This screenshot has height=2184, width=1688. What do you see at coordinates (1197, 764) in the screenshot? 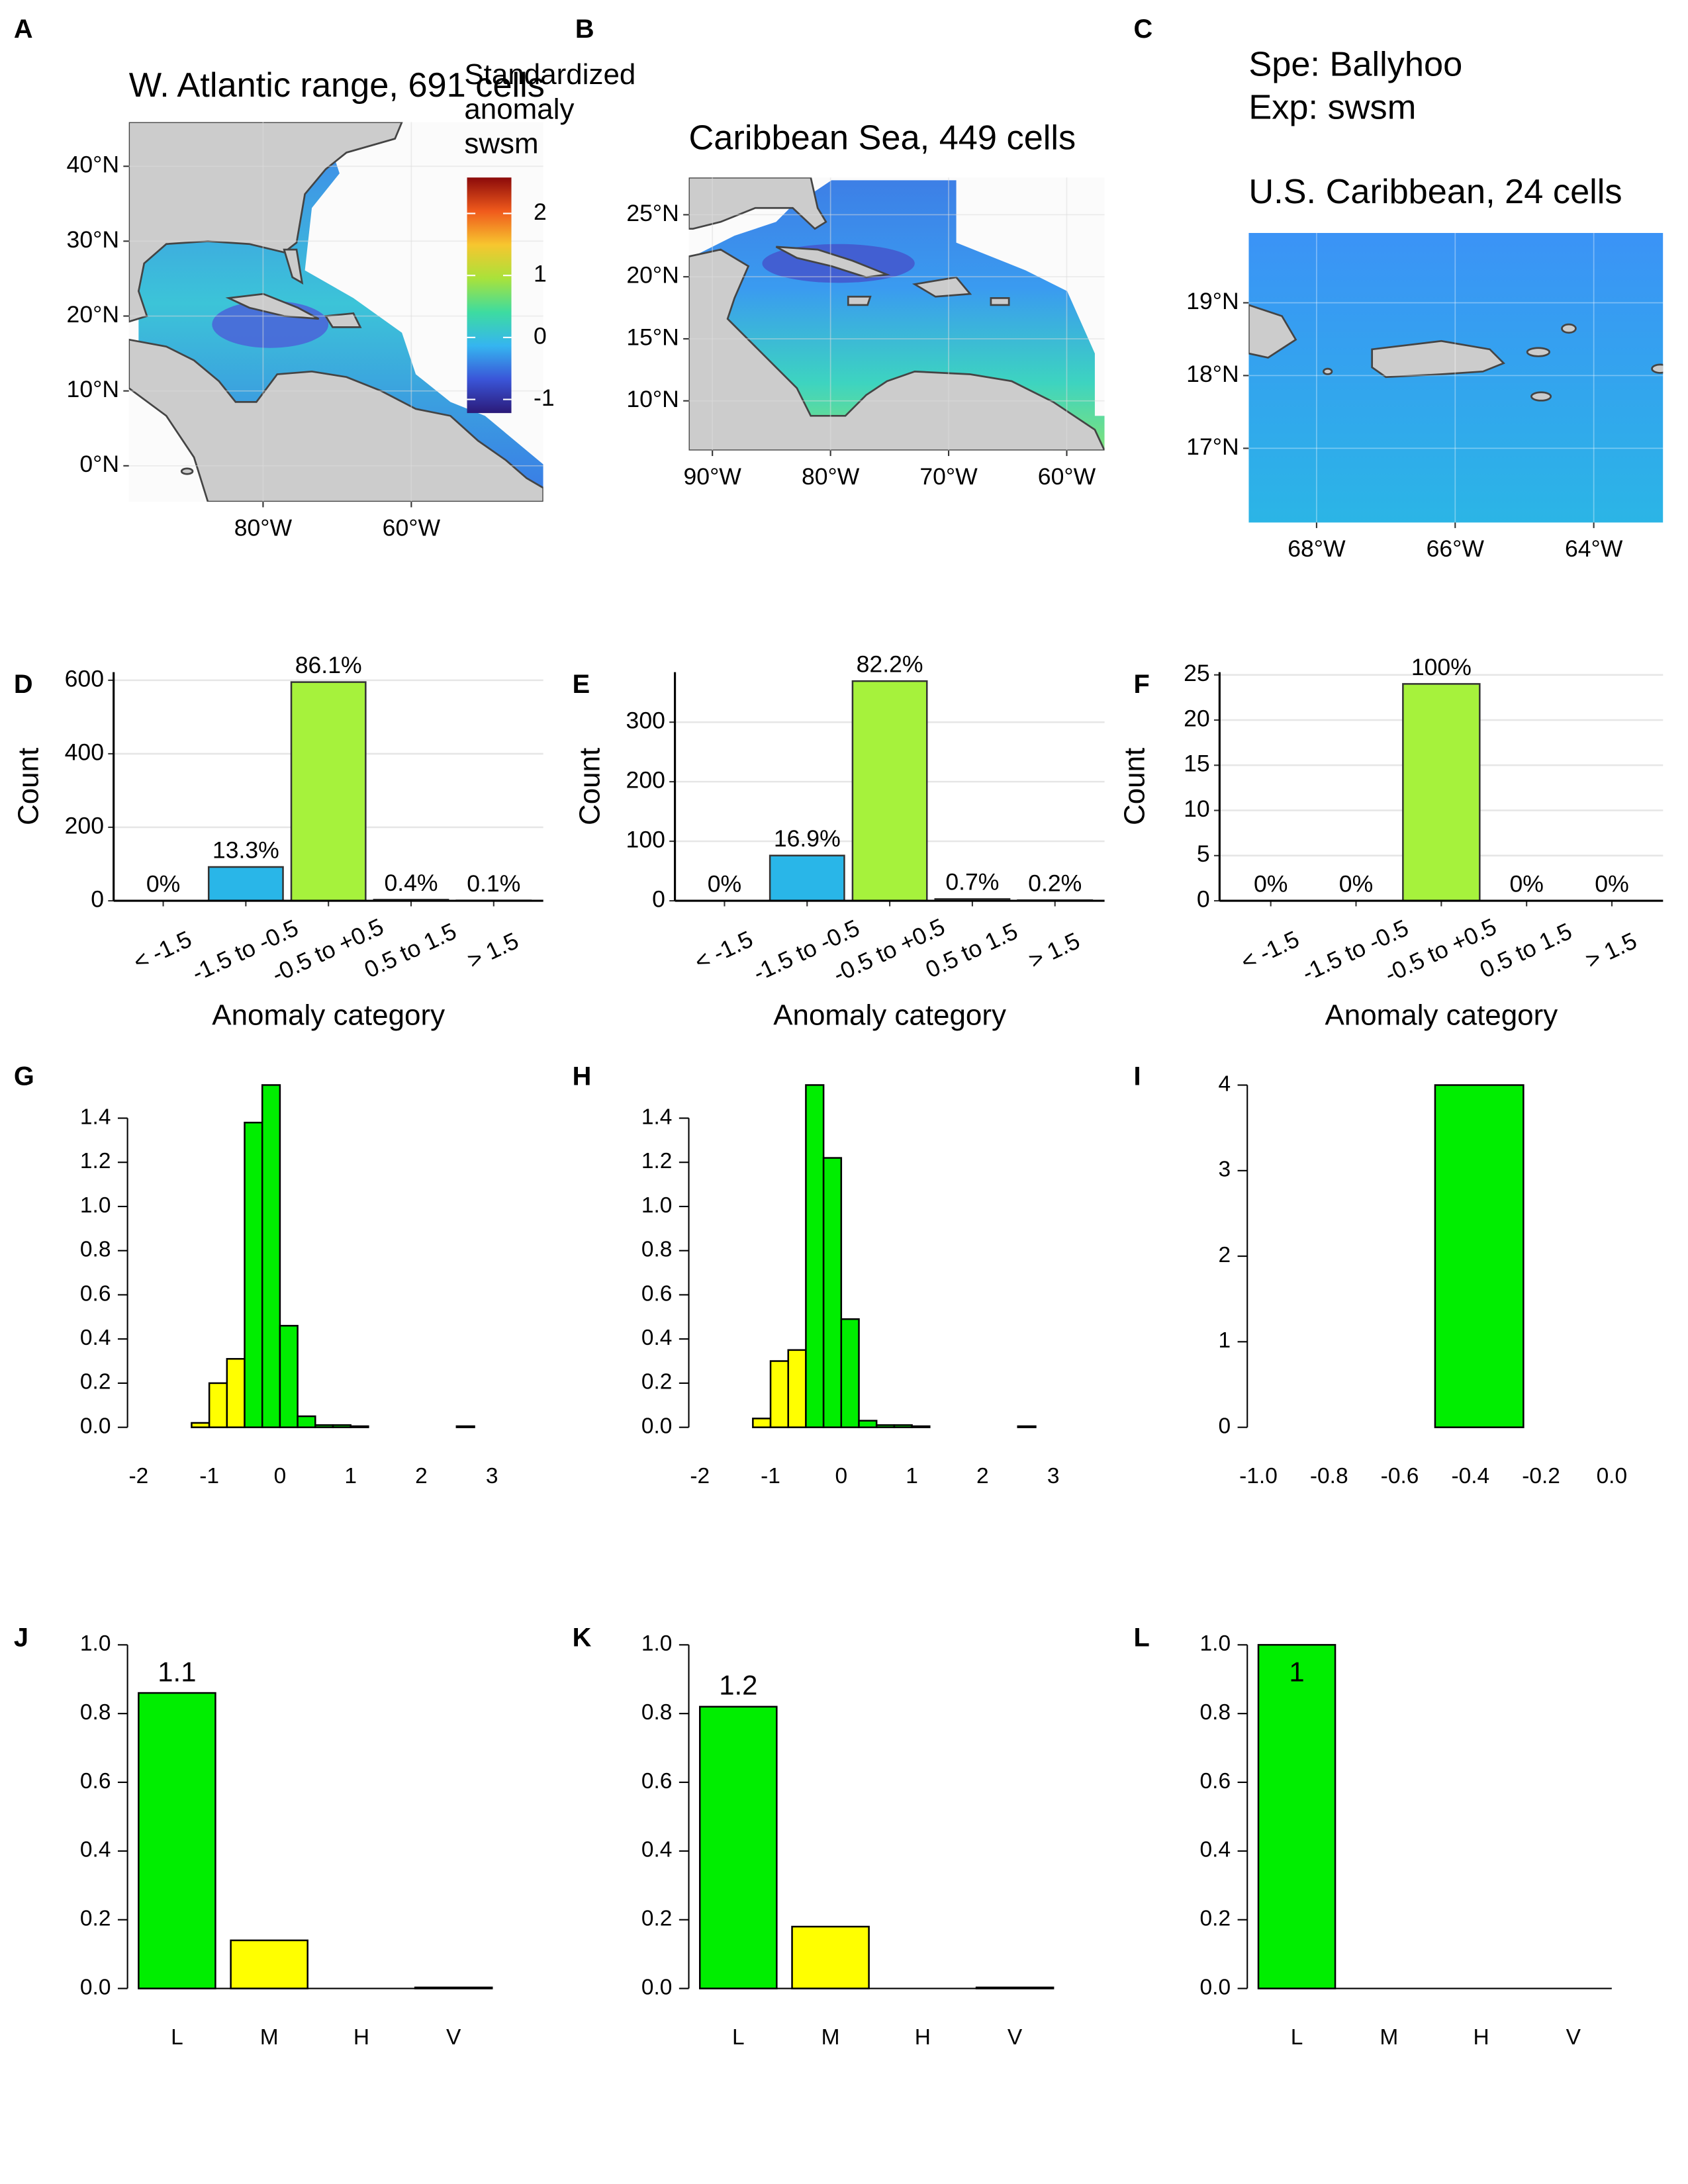
I see `y-tick-label: 15` at bounding box center [1197, 764].